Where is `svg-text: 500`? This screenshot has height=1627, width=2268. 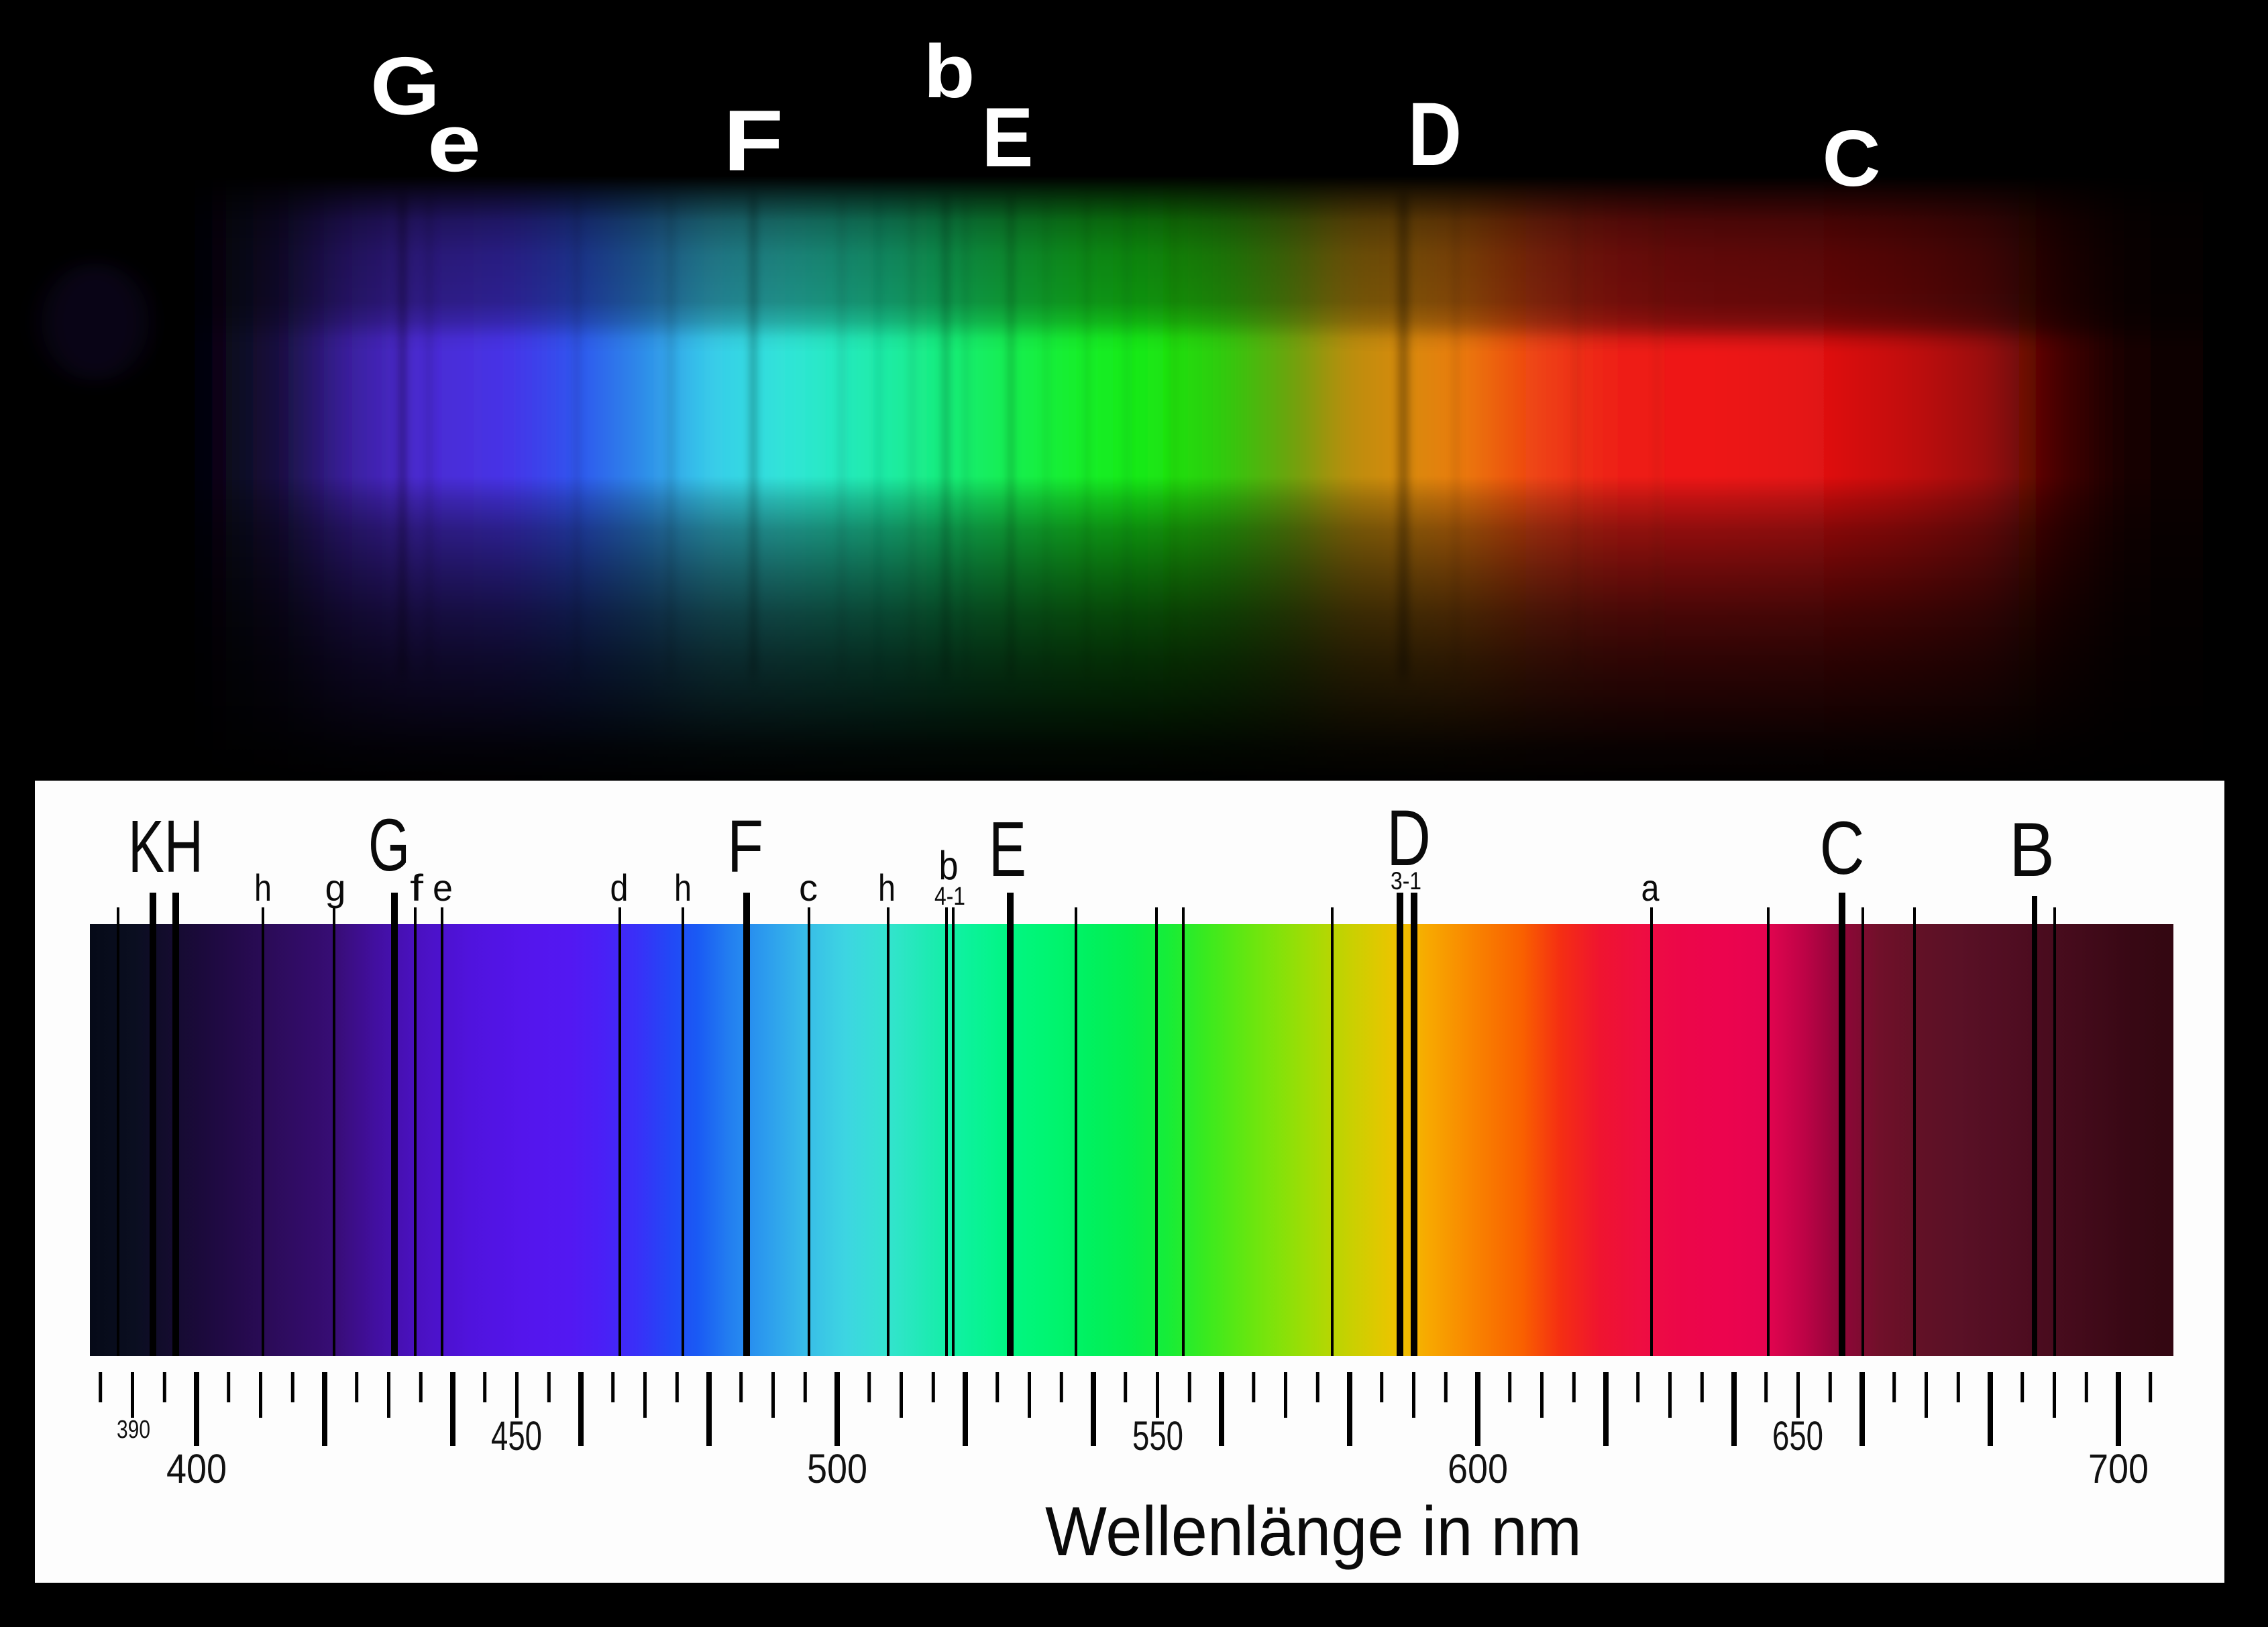
svg-text: 500 is located at coordinates (837, 1469).